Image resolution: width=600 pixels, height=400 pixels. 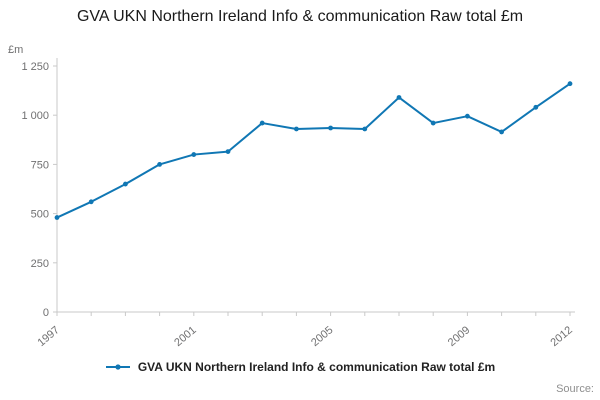 I want to click on y-axis-unit-label: £m, so click(x=16, y=50).